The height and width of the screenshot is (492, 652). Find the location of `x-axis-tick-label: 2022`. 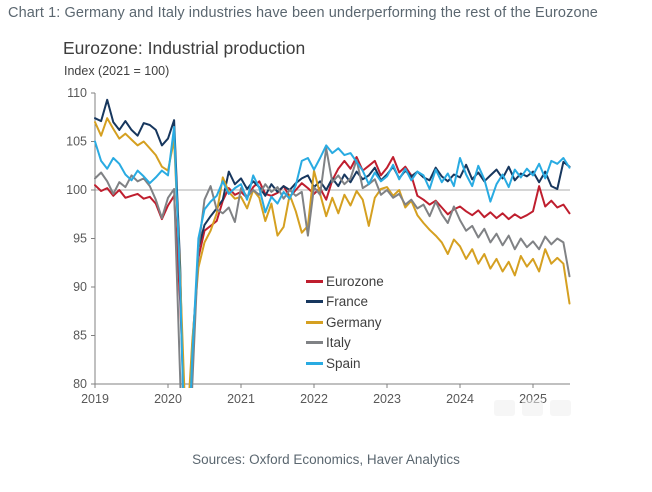

x-axis-tick-label: 2022 is located at coordinates (314, 399).